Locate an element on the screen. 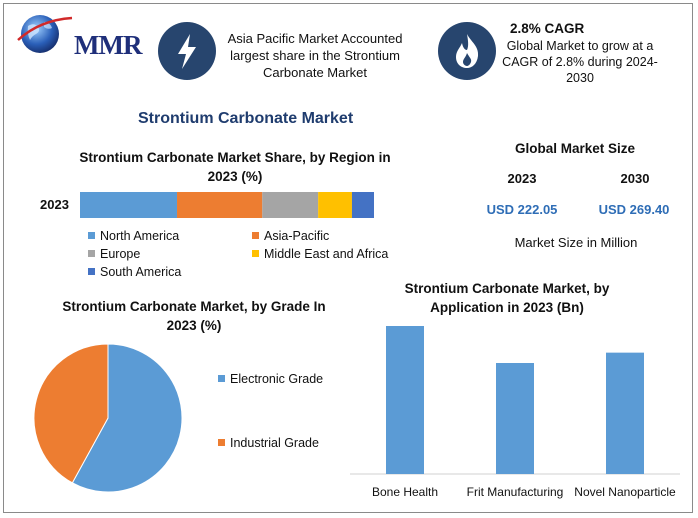  region-bar-segment-south-america is located at coordinates (362, 205).